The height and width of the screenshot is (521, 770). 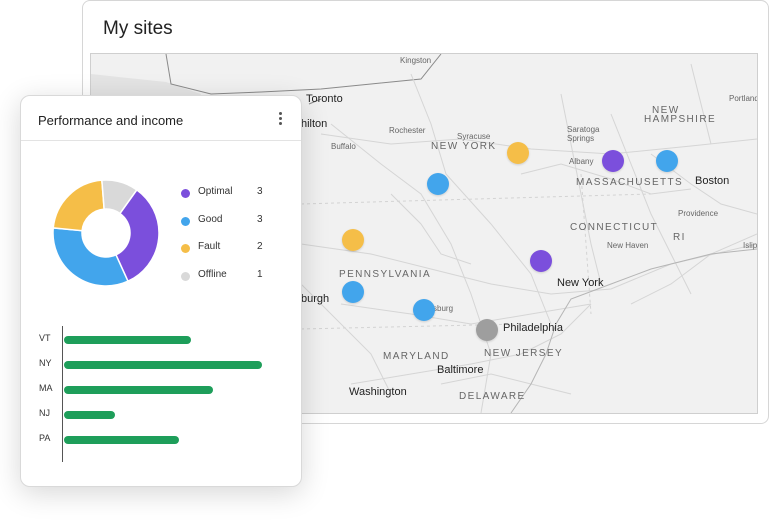 I want to click on city-label: Baltimore, so click(x=460, y=370).